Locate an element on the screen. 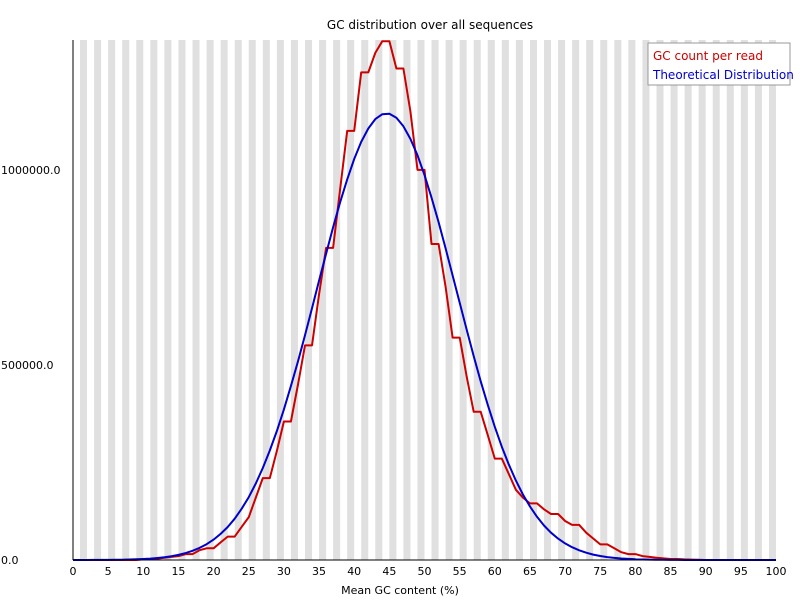  x-tick-label: 50 is located at coordinates (425, 571).